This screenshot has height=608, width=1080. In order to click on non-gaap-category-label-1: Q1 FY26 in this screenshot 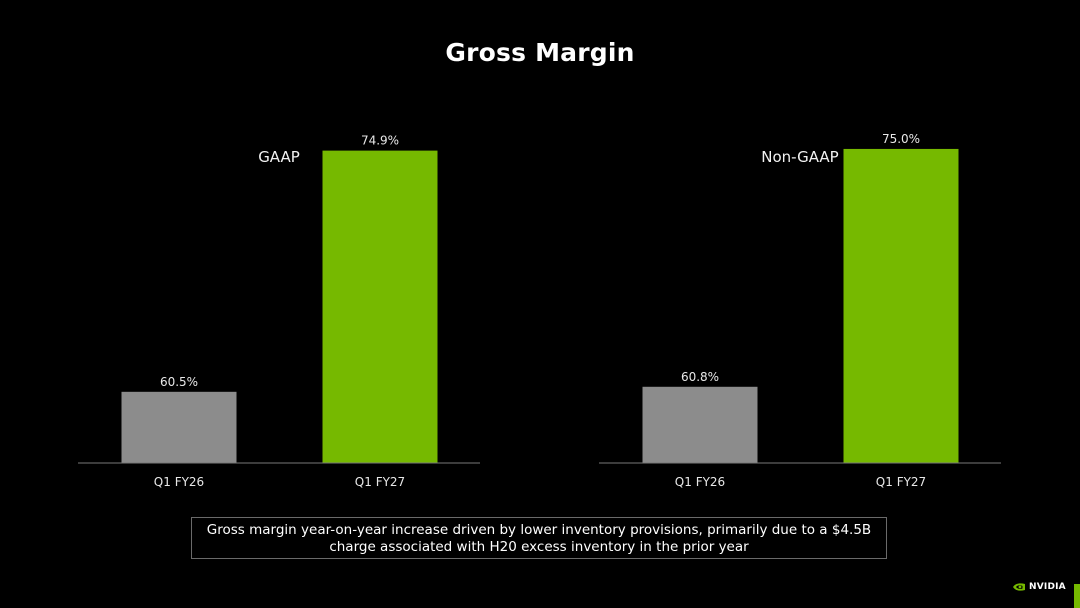, I will do `click(700, 482)`.